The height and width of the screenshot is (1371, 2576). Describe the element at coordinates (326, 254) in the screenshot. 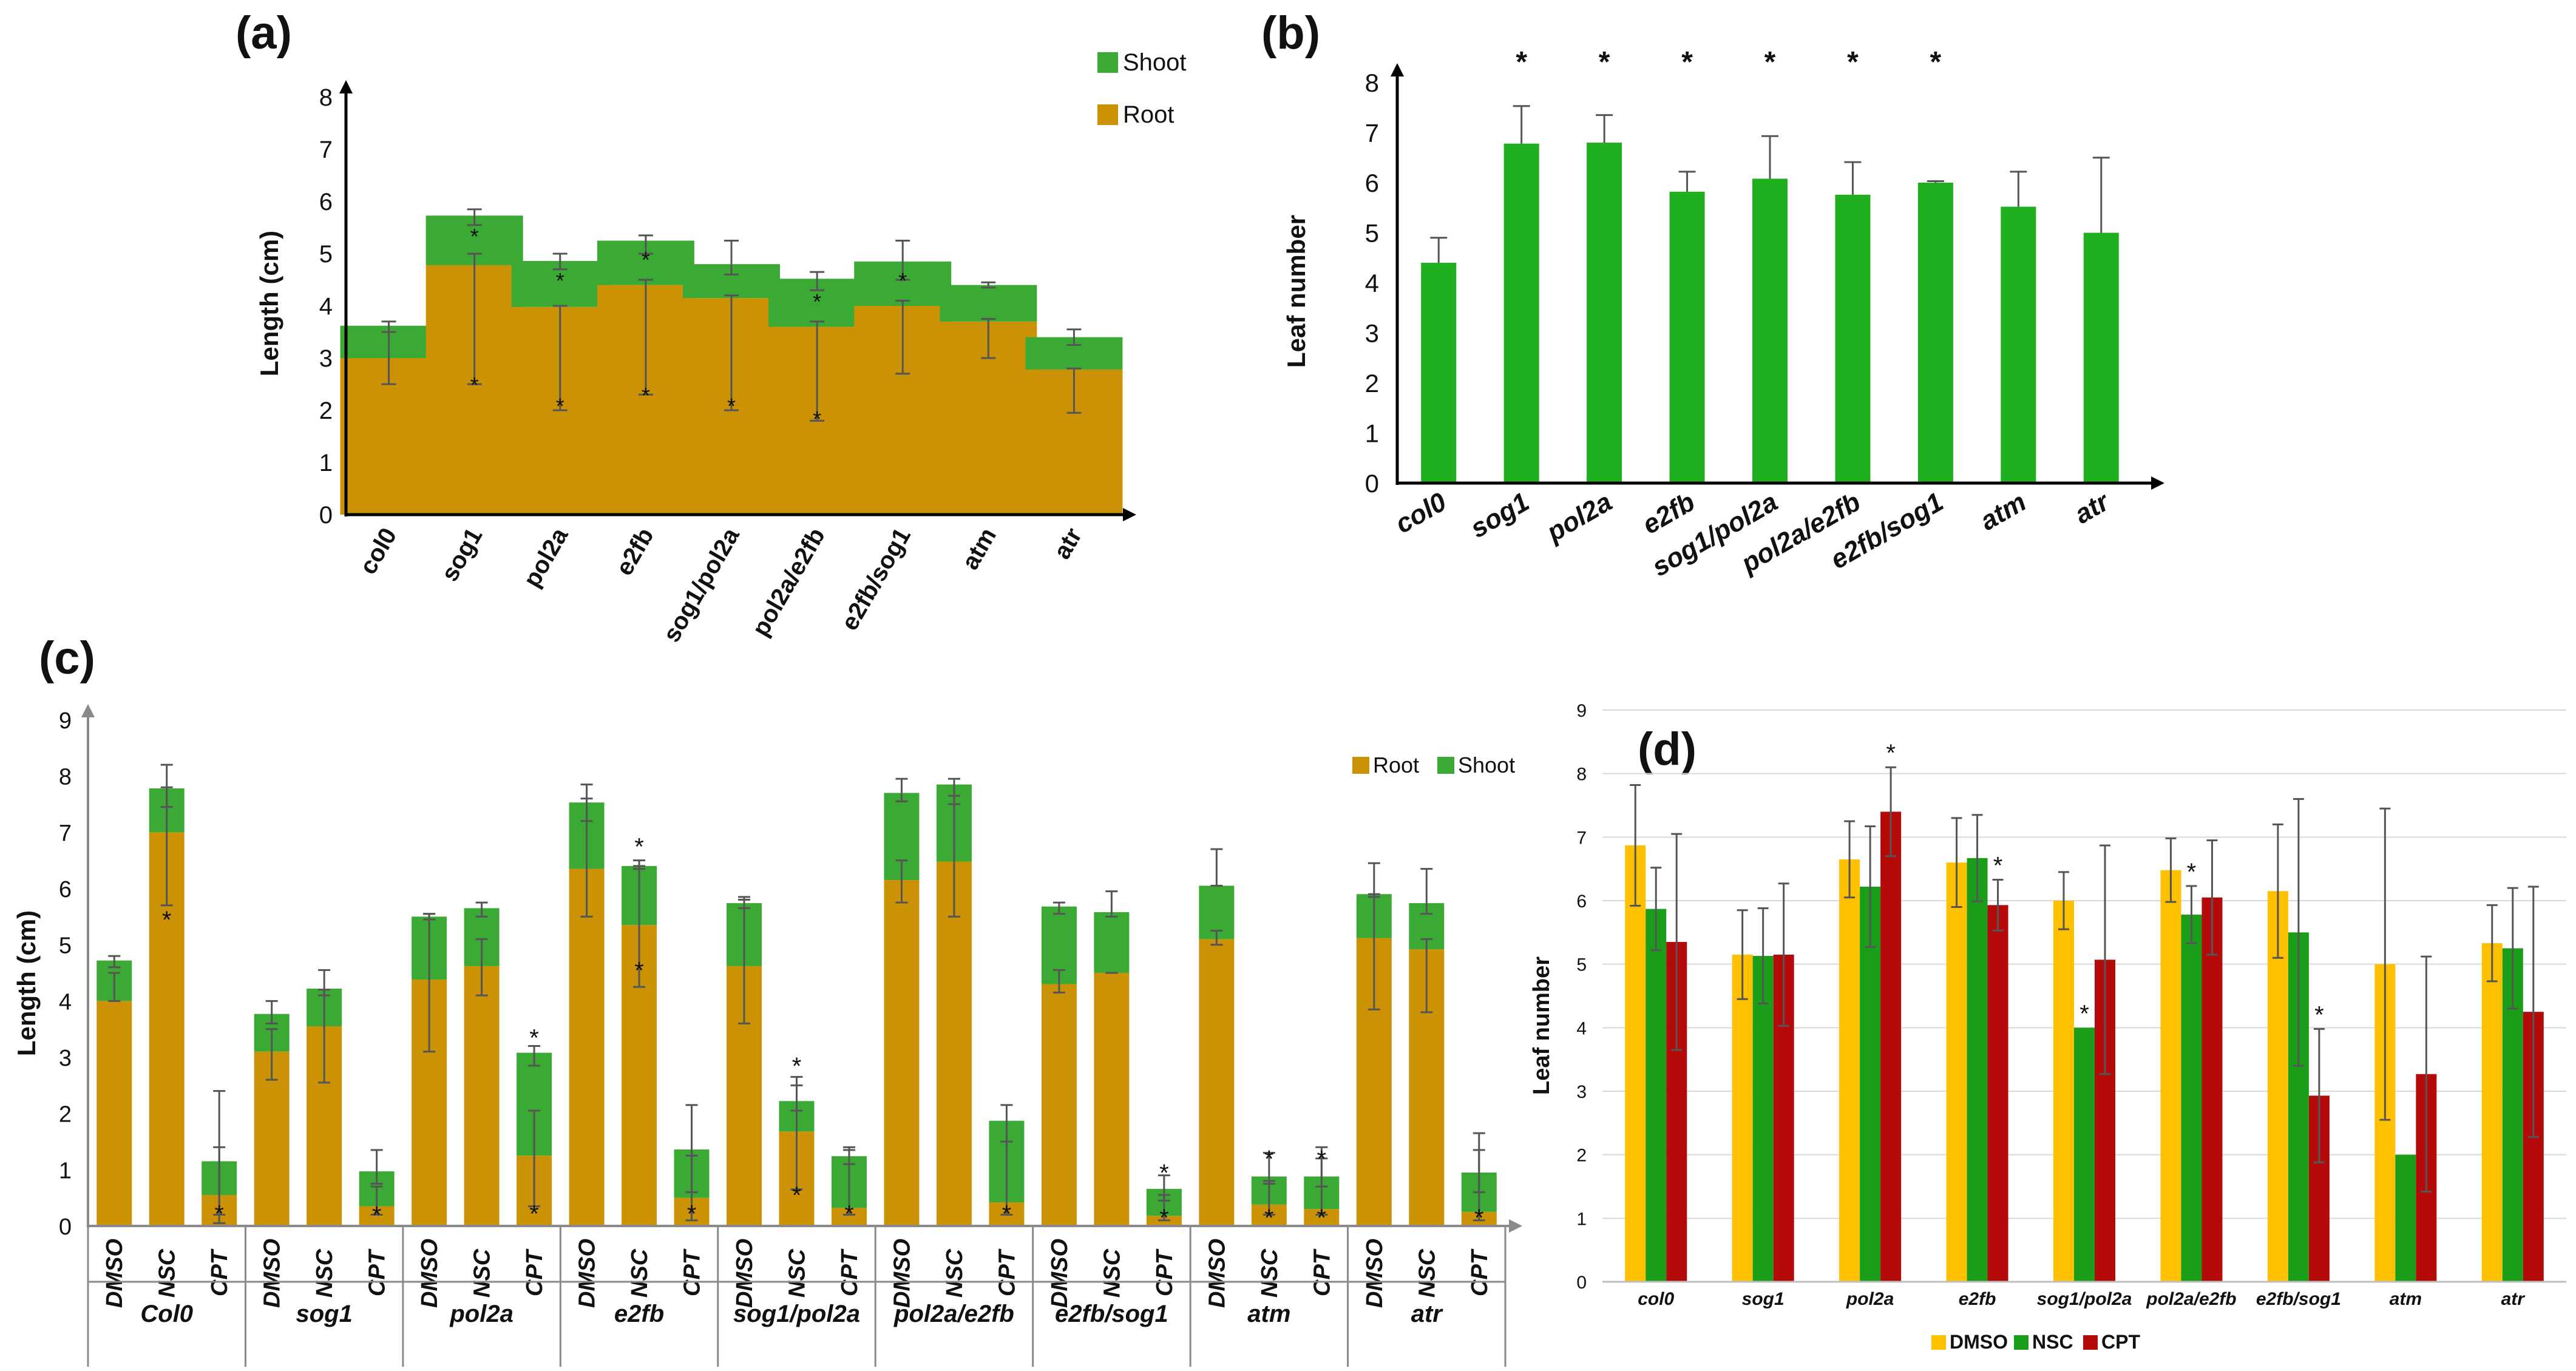

I see `a-ytick-5: 5` at that location.